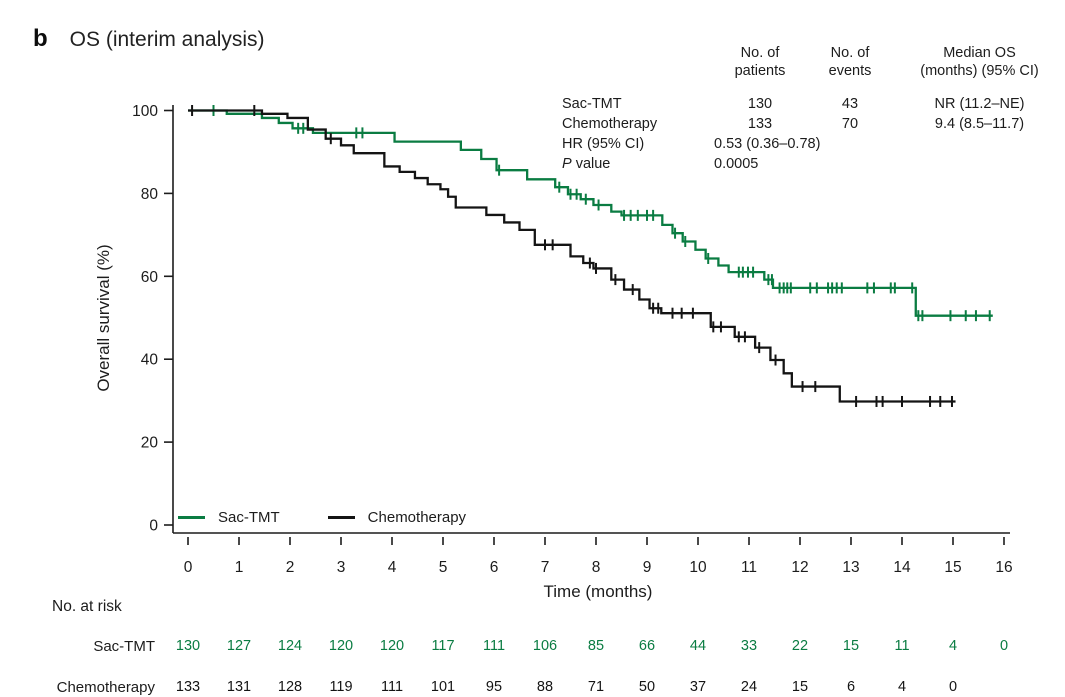  Describe the element at coordinates (767, 144) in the screenshot. I see `stats-hr-value: 0.53 (0.36–0.78)` at that location.